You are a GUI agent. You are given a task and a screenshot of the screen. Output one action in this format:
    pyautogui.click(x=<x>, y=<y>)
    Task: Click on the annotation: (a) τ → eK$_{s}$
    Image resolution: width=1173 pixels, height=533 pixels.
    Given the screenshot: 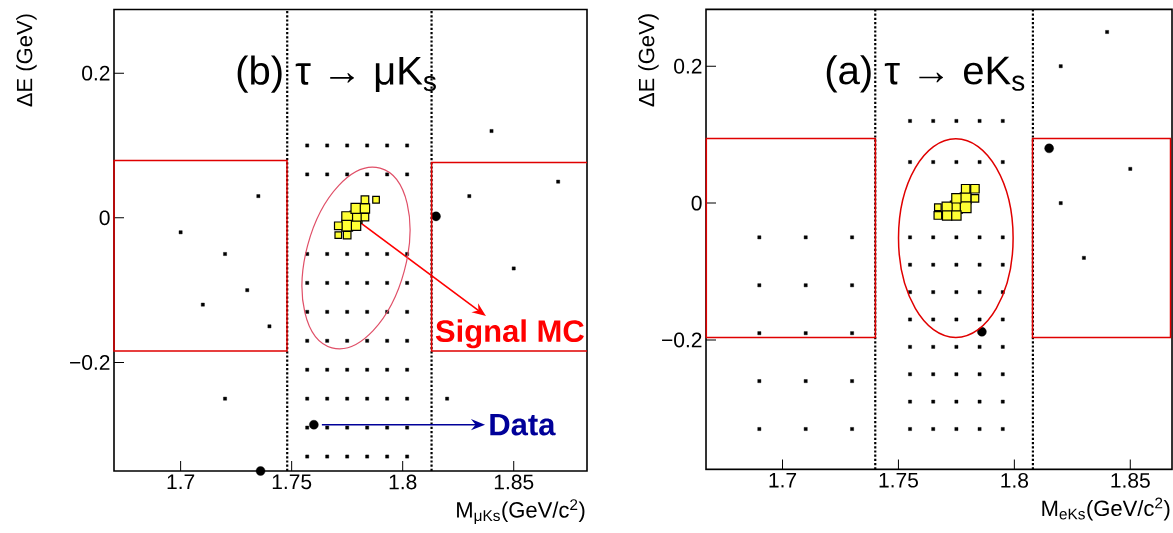 What is the action you would take?
    pyautogui.click(x=925, y=74)
    